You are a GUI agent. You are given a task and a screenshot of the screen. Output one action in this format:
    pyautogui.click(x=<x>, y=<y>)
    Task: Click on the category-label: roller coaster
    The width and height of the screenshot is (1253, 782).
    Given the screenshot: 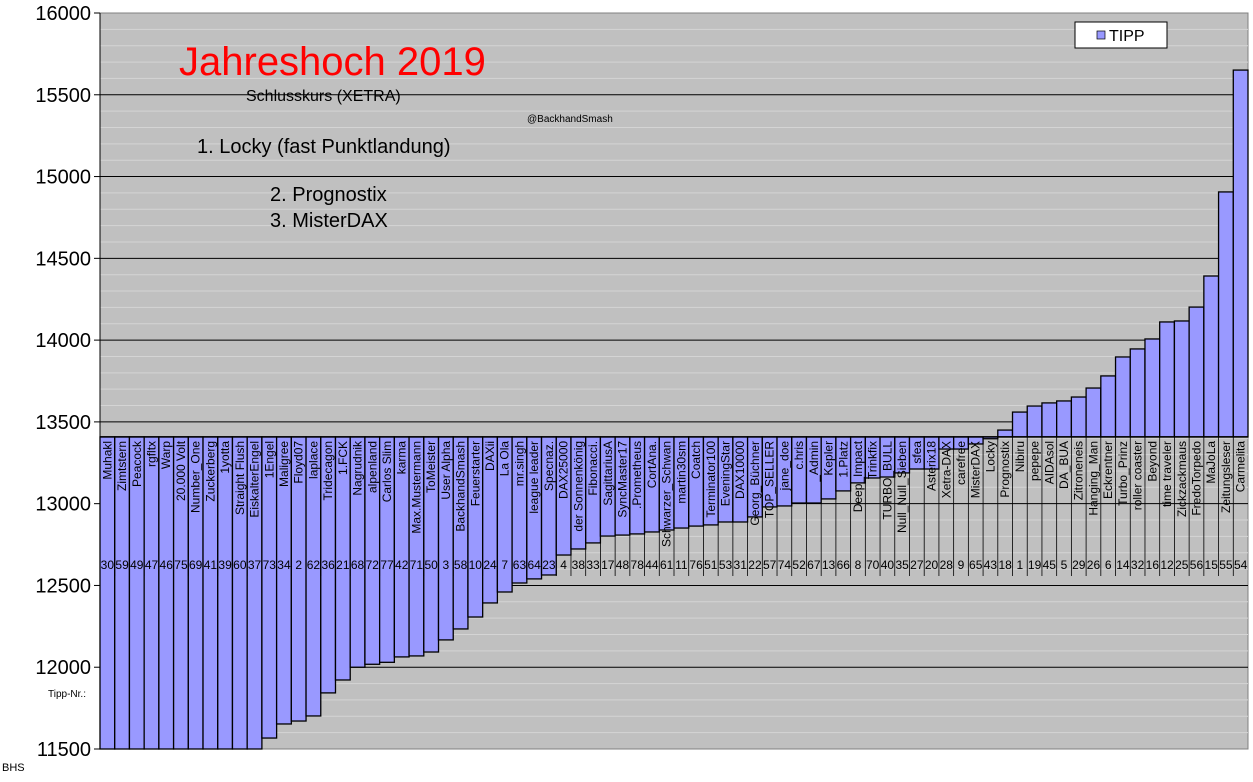 What is the action you would take?
    pyautogui.click(x=1138, y=475)
    